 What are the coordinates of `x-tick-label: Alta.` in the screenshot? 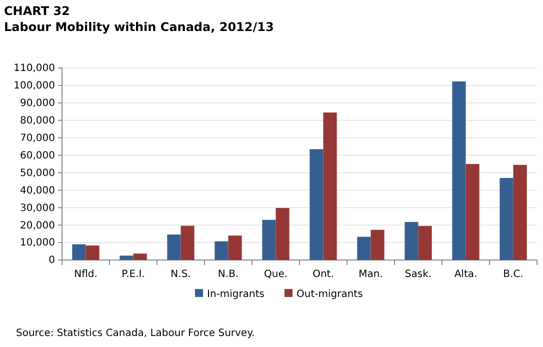 It's located at (466, 274).